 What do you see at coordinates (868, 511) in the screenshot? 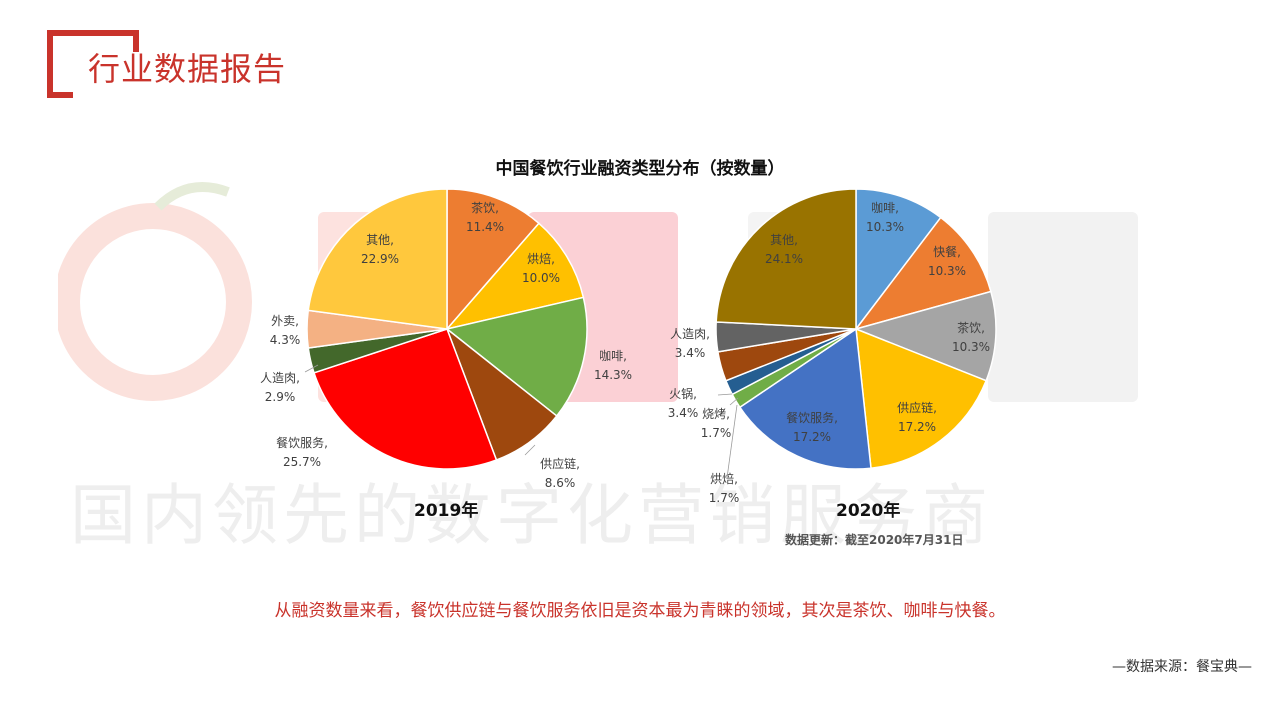
I see `pie-2020-caption: 2020年` at bounding box center [868, 511].